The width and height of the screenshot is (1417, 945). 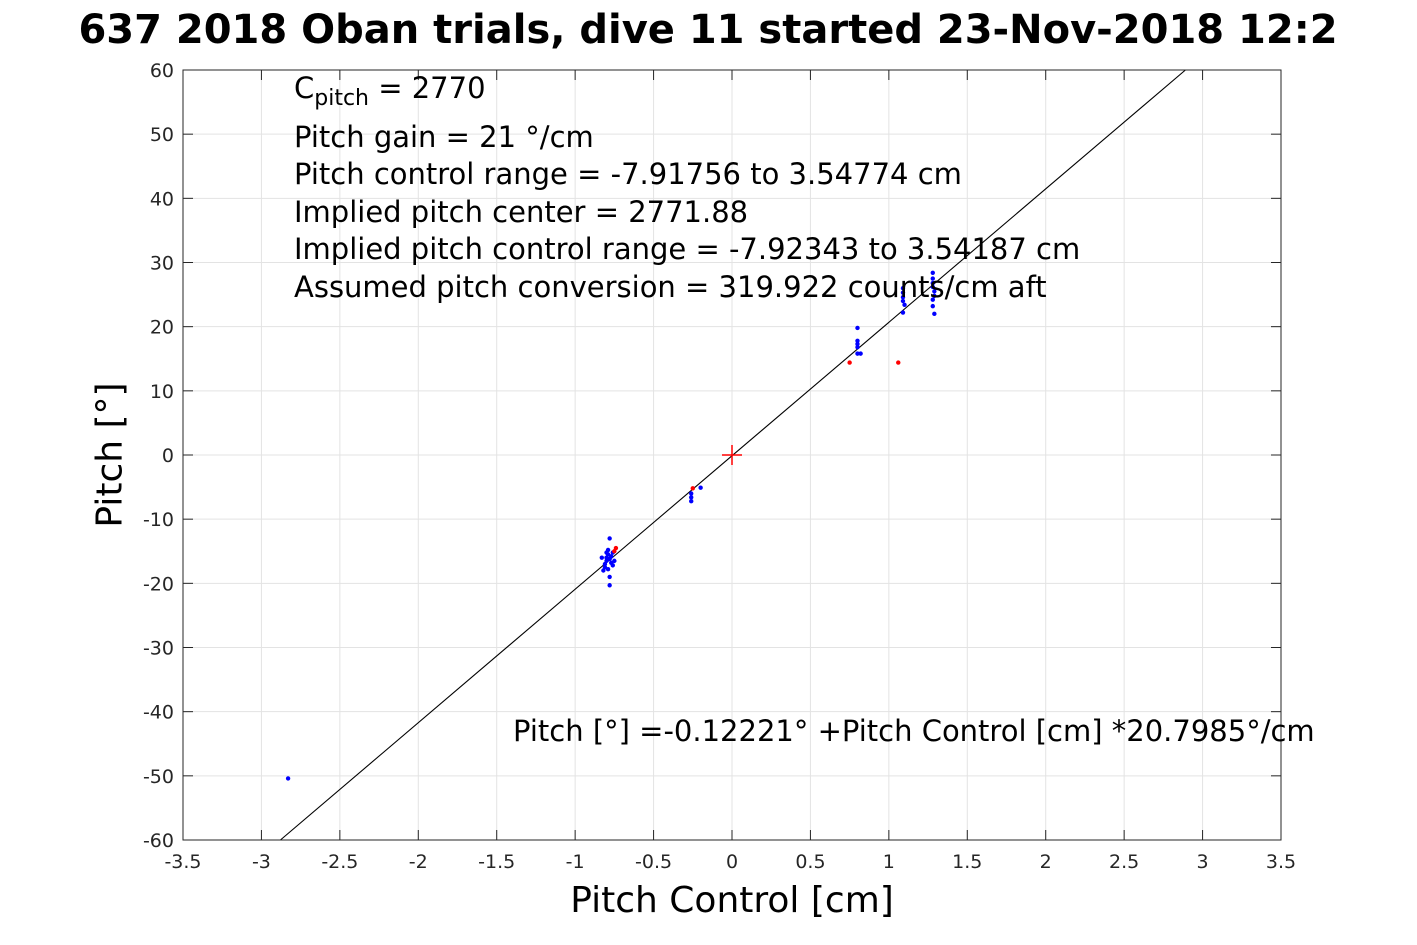 What do you see at coordinates (304, 88) in the screenshot?
I see `cpitch-symbol: C` at bounding box center [304, 88].